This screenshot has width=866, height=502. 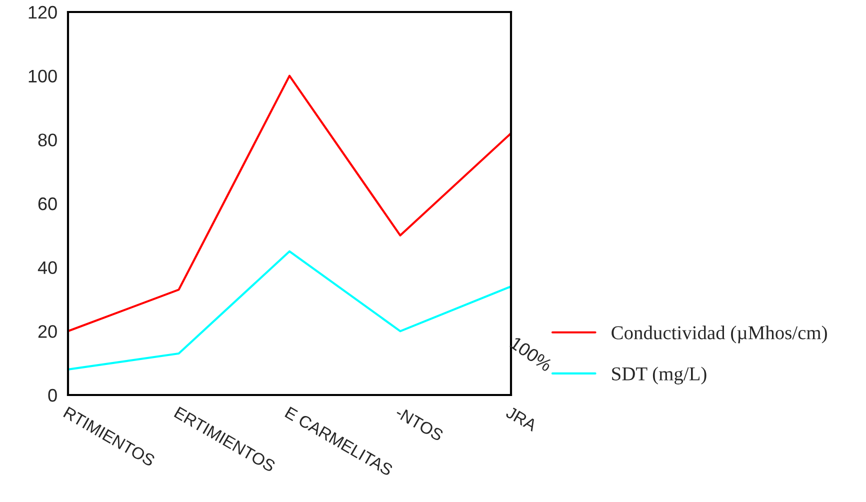 What do you see at coordinates (659, 375) in the screenshot?
I see `legend-label: SDT (mg/L)` at bounding box center [659, 375].